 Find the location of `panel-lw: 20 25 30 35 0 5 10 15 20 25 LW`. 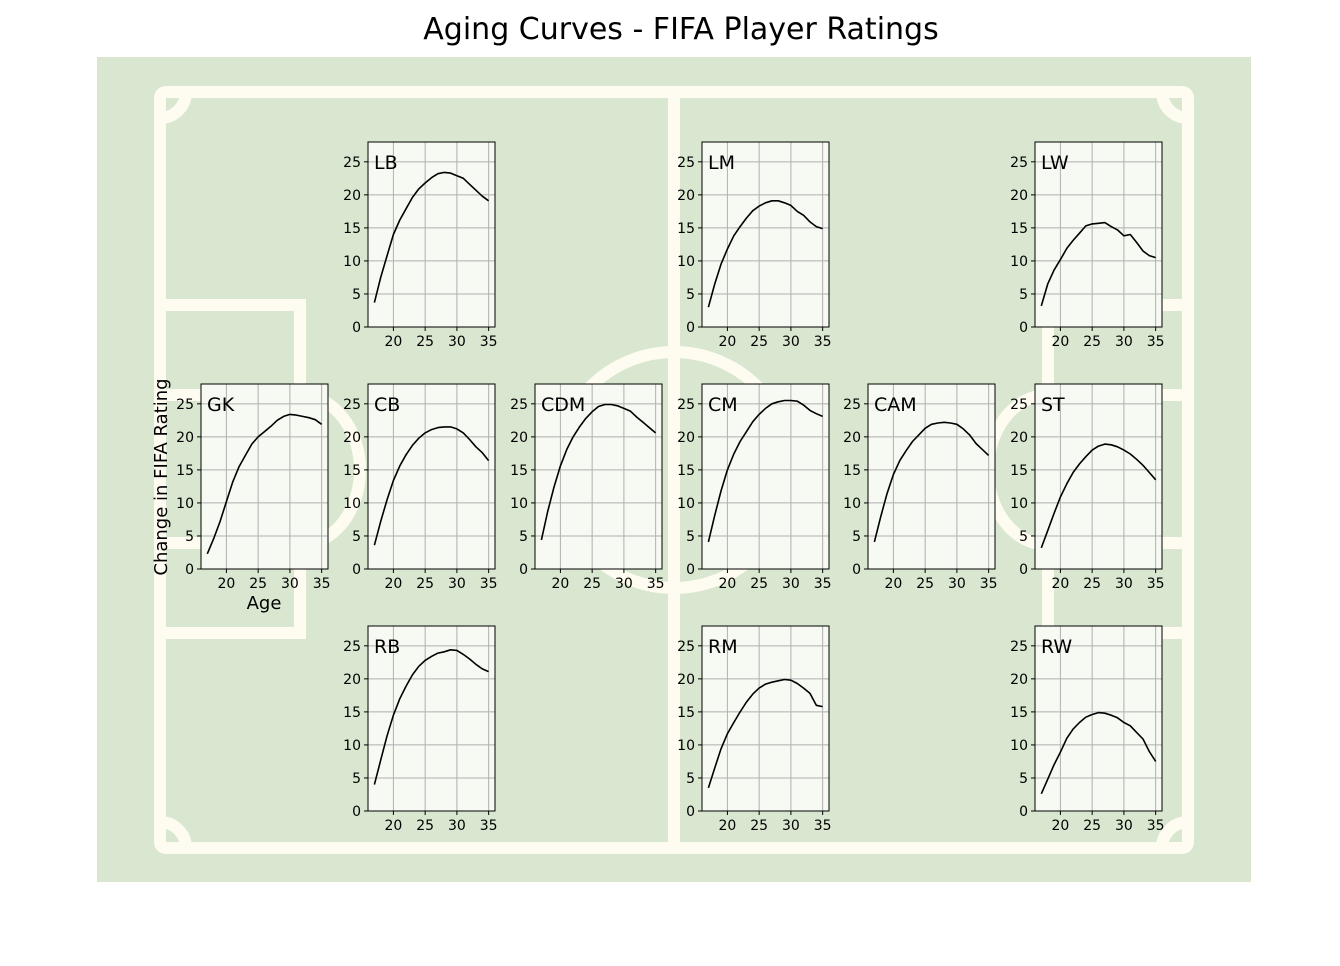

panel-lw: 20 25 30 35 0 5 10 15 20 25 LW is located at coordinates (1087, 245).